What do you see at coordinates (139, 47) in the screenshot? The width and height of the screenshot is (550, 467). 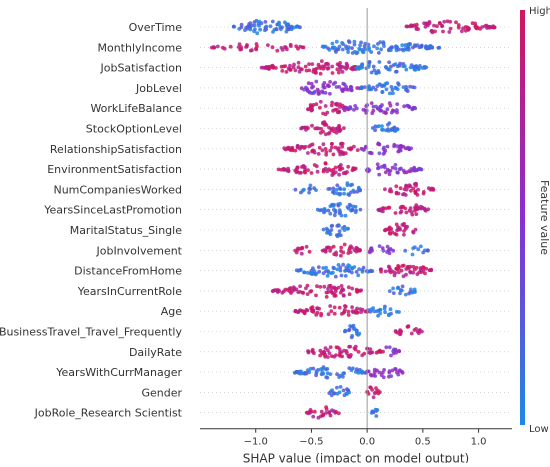 I see `feature-label: MonthlyIncome` at bounding box center [139, 47].